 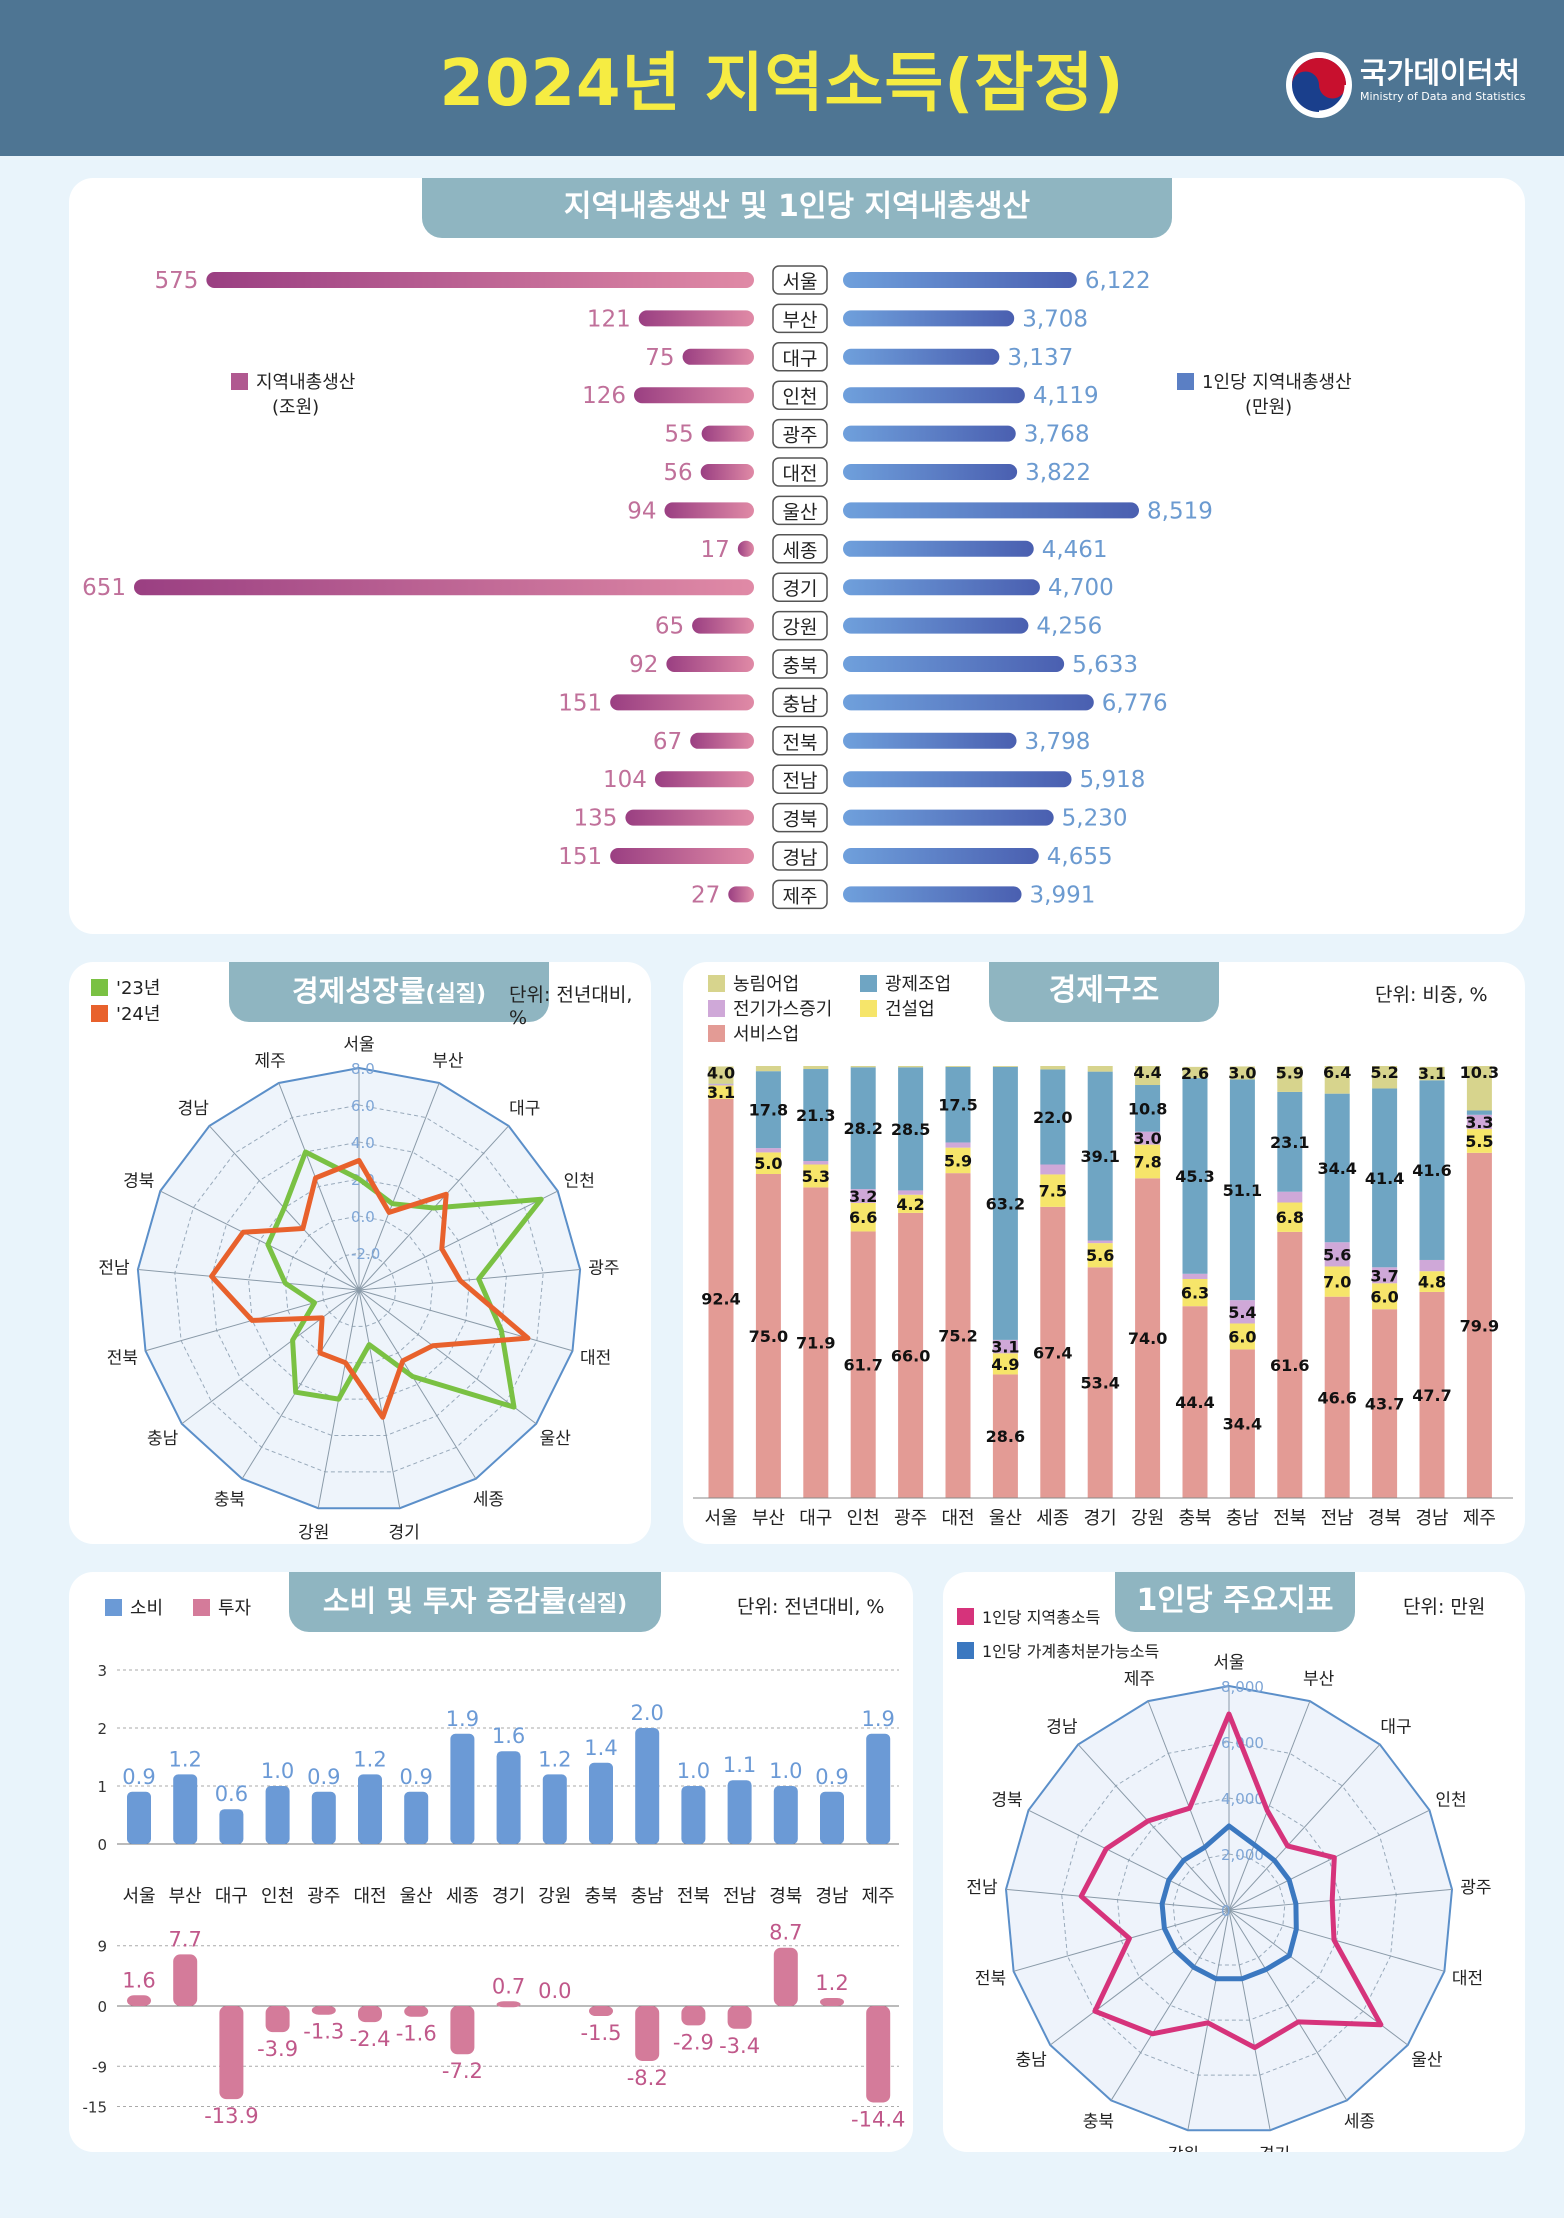 What do you see at coordinates (122, 1358) in the screenshot?
I see `radar-axis-label: 전북` at bounding box center [122, 1358].